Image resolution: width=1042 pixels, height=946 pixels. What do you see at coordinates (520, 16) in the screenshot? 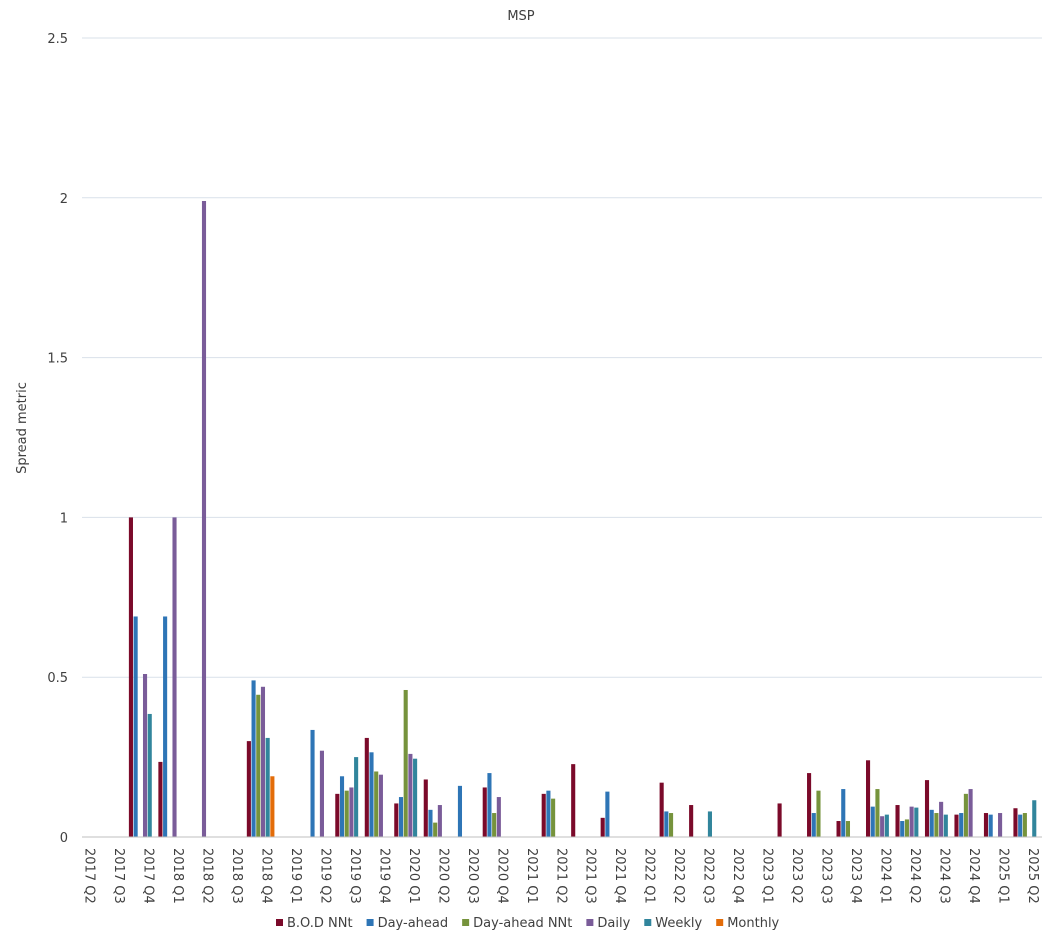
I see `chart-title: MSP` at bounding box center [520, 16].